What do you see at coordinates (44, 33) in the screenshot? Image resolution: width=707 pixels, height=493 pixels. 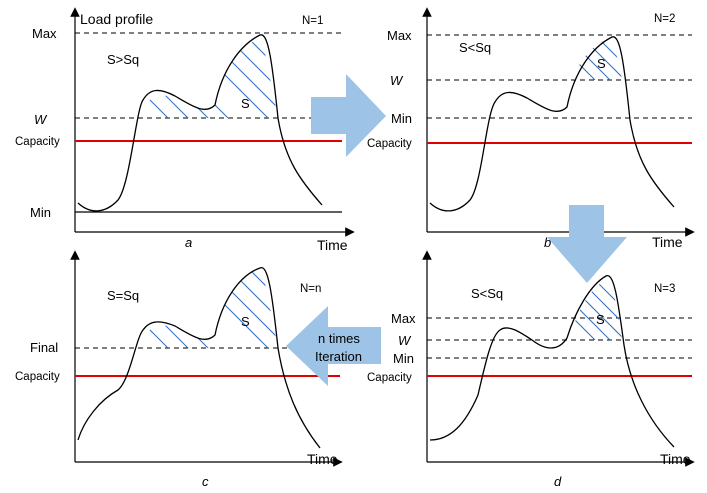 I see `panel-a-max-label: Max` at bounding box center [44, 33].